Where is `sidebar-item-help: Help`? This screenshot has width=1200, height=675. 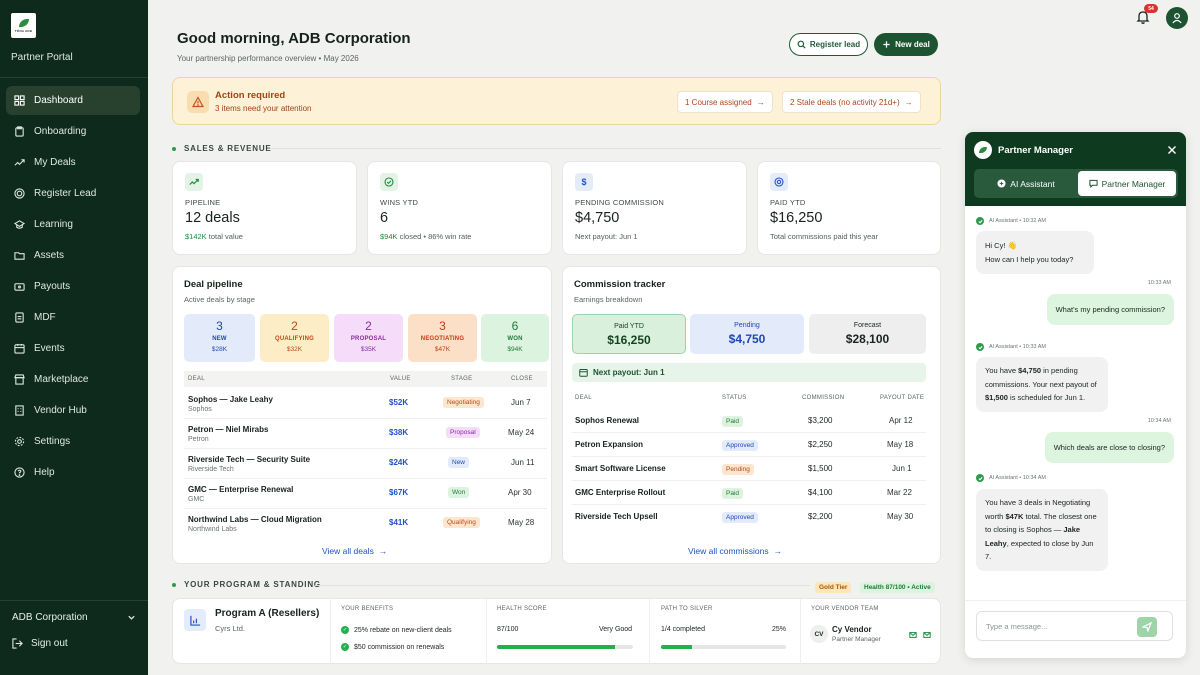 sidebar-item-help: Help is located at coordinates (73, 472).